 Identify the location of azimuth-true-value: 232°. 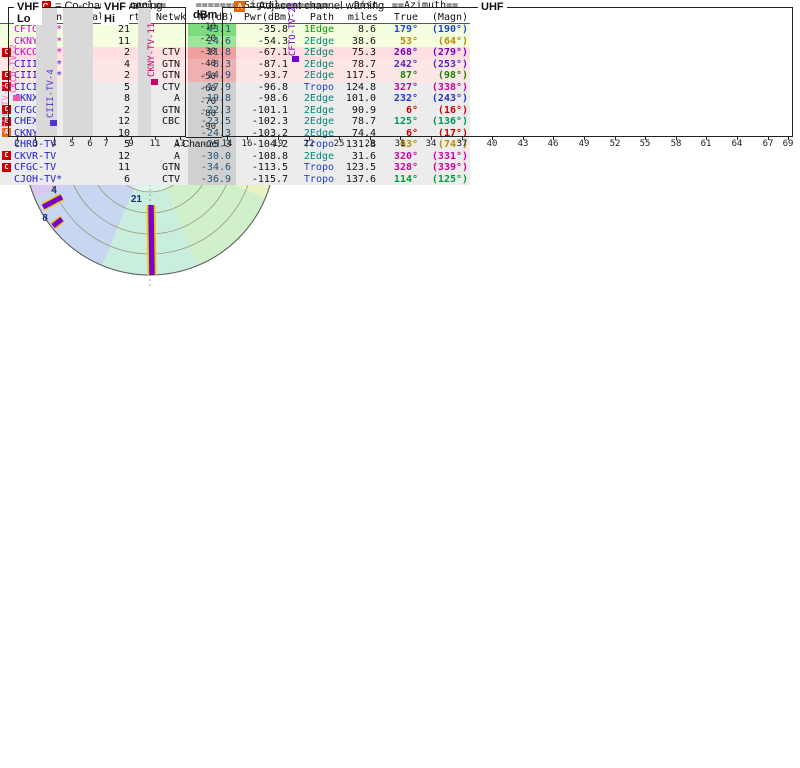
(406, 98).